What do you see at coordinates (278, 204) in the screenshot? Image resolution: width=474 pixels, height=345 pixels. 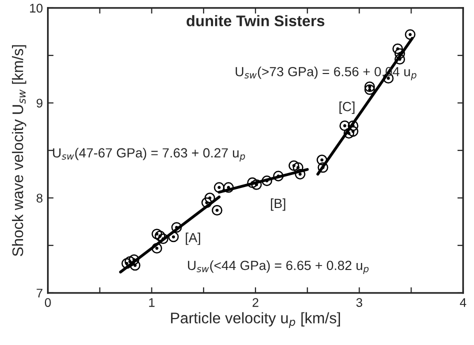 I see `annotation: [B]` at bounding box center [278, 204].